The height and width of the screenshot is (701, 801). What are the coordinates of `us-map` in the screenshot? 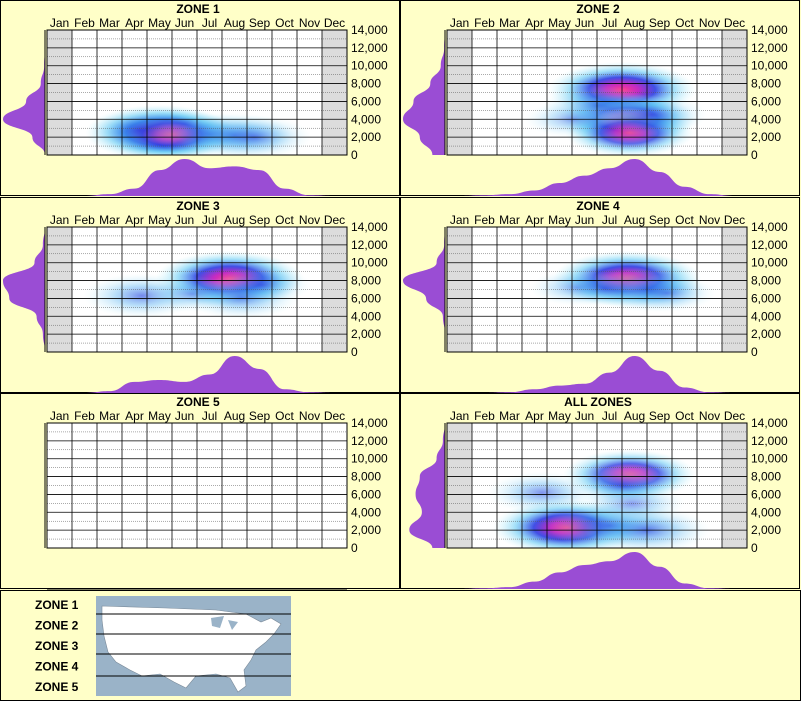 It's located at (193, 646).